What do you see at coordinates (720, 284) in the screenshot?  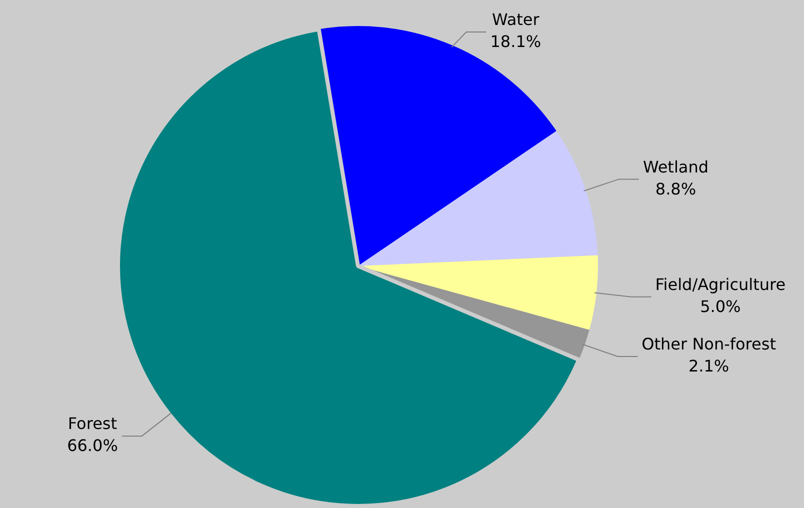 I see `slice-label: Field/Agriculture` at bounding box center [720, 284].